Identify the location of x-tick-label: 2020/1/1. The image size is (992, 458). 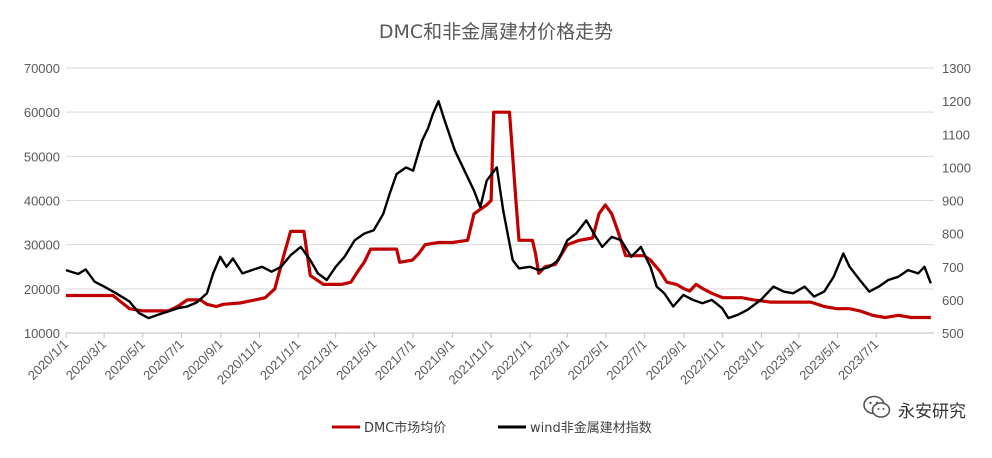
(48, 360).